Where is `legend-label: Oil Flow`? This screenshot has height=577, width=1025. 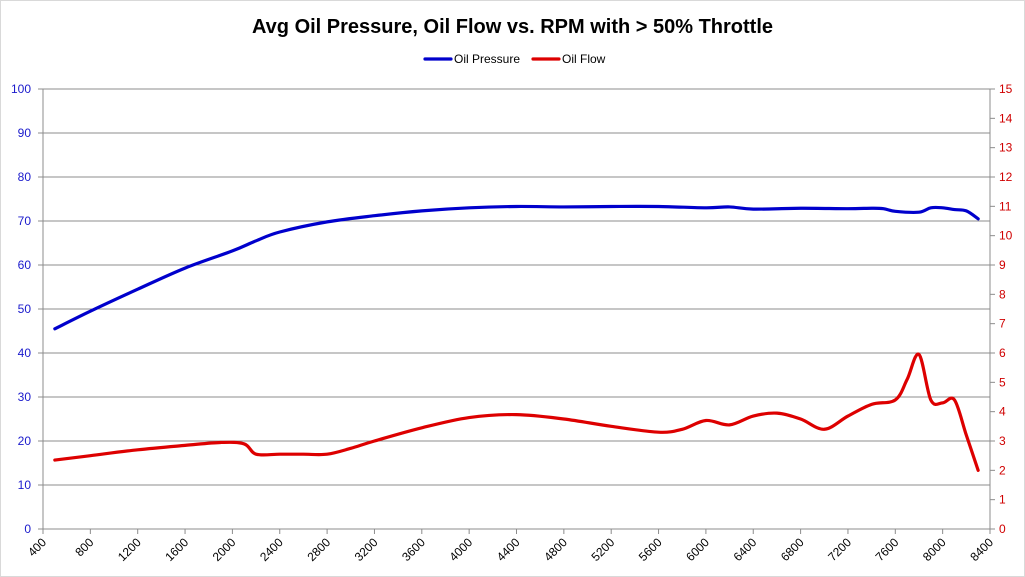
legend-label: Oil Flow is located at coordinates (584, 59).